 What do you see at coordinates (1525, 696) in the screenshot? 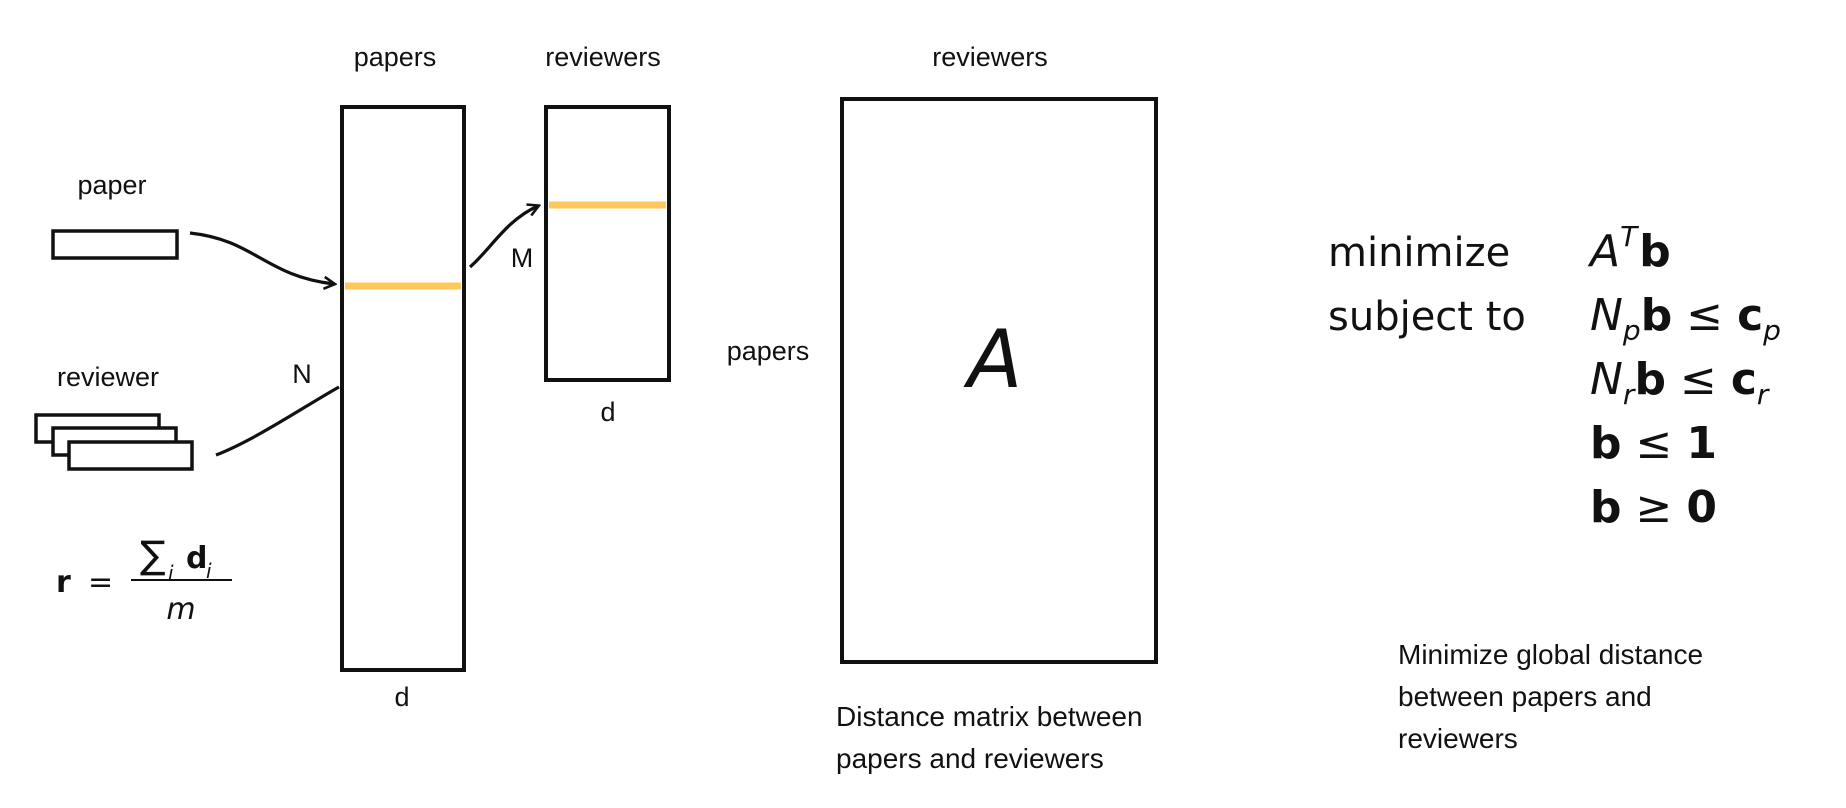
I see `caption-line: between papers and` at bounding box center [1525, 696].